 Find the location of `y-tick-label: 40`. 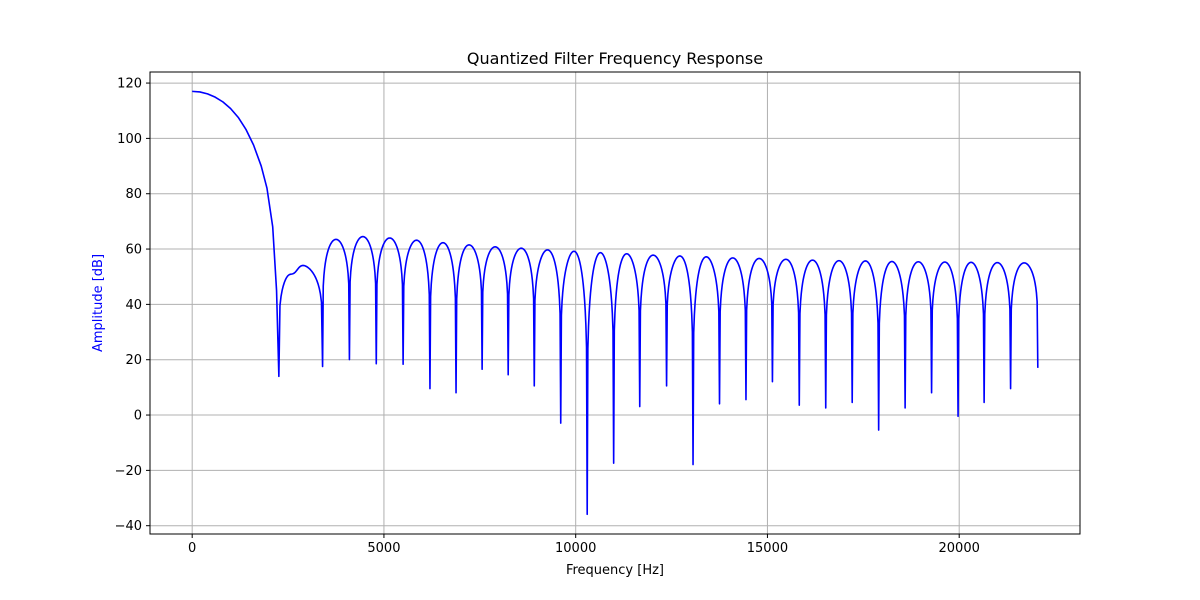

y-tick-label: 40 is located at coordinates (133, 305).